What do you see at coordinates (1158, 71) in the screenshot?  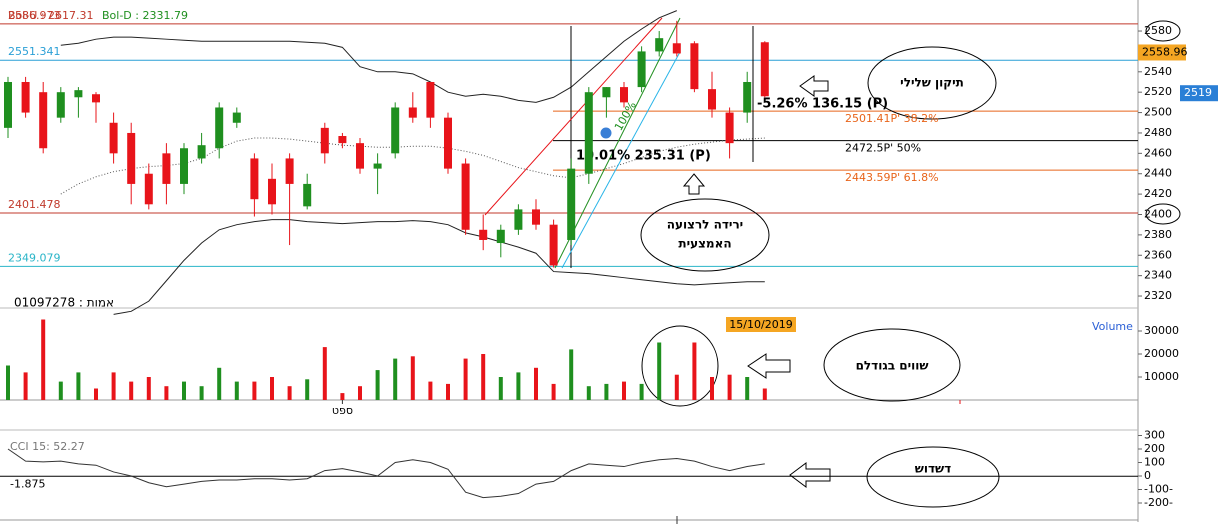 I see `y-tick-label: 2540` at bounding box center [1158, 71].